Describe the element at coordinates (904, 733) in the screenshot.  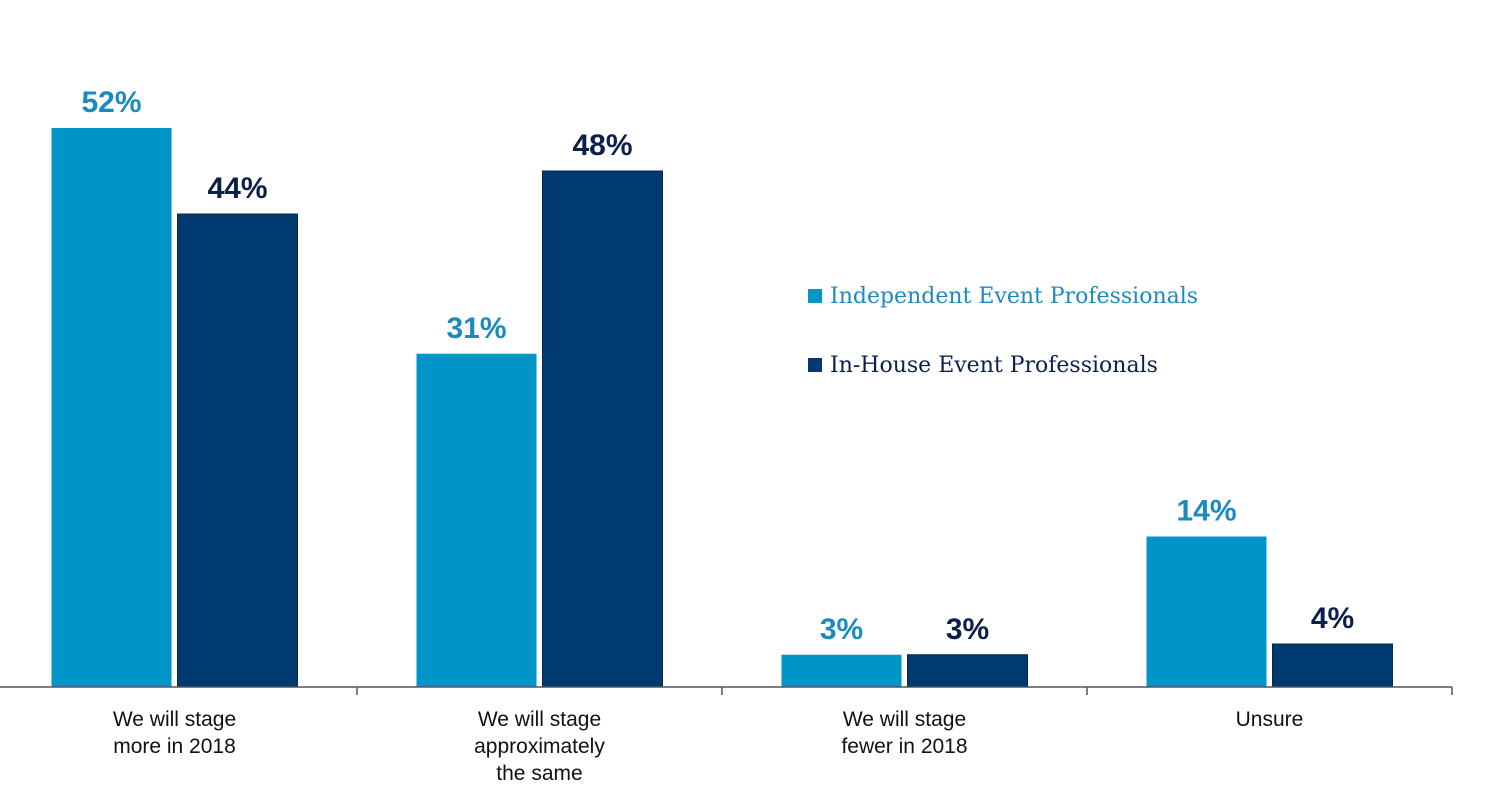
I see `category-label: We will stage fewer in 2018` at that location.